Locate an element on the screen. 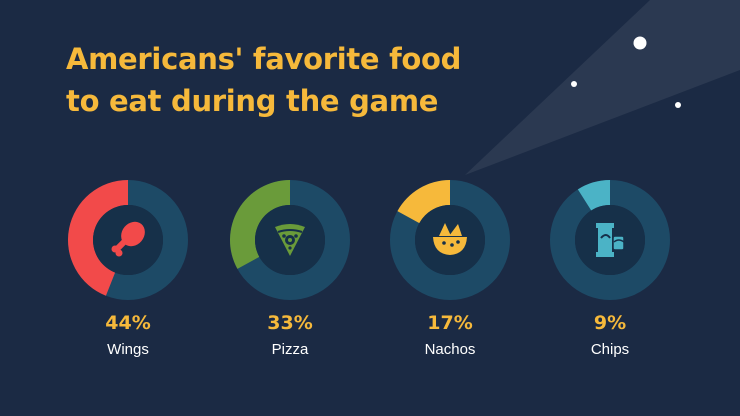 The image size is (740, 416). donut-slice-pizza is located at coordinates (260, 224).